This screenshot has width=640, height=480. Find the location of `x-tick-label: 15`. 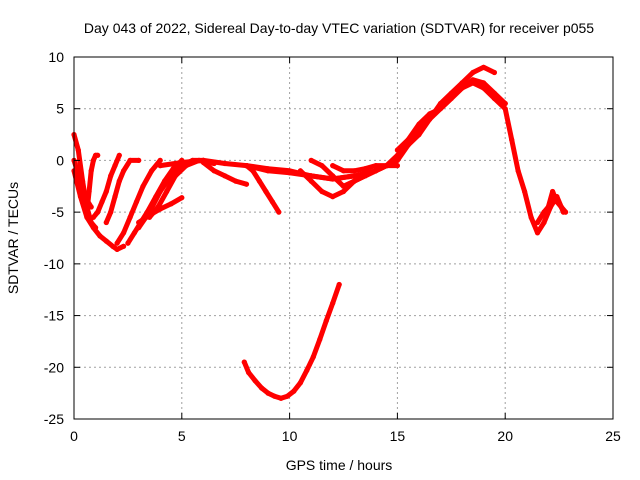

x-tick-label: 15 is located at coordinates (398, 436).